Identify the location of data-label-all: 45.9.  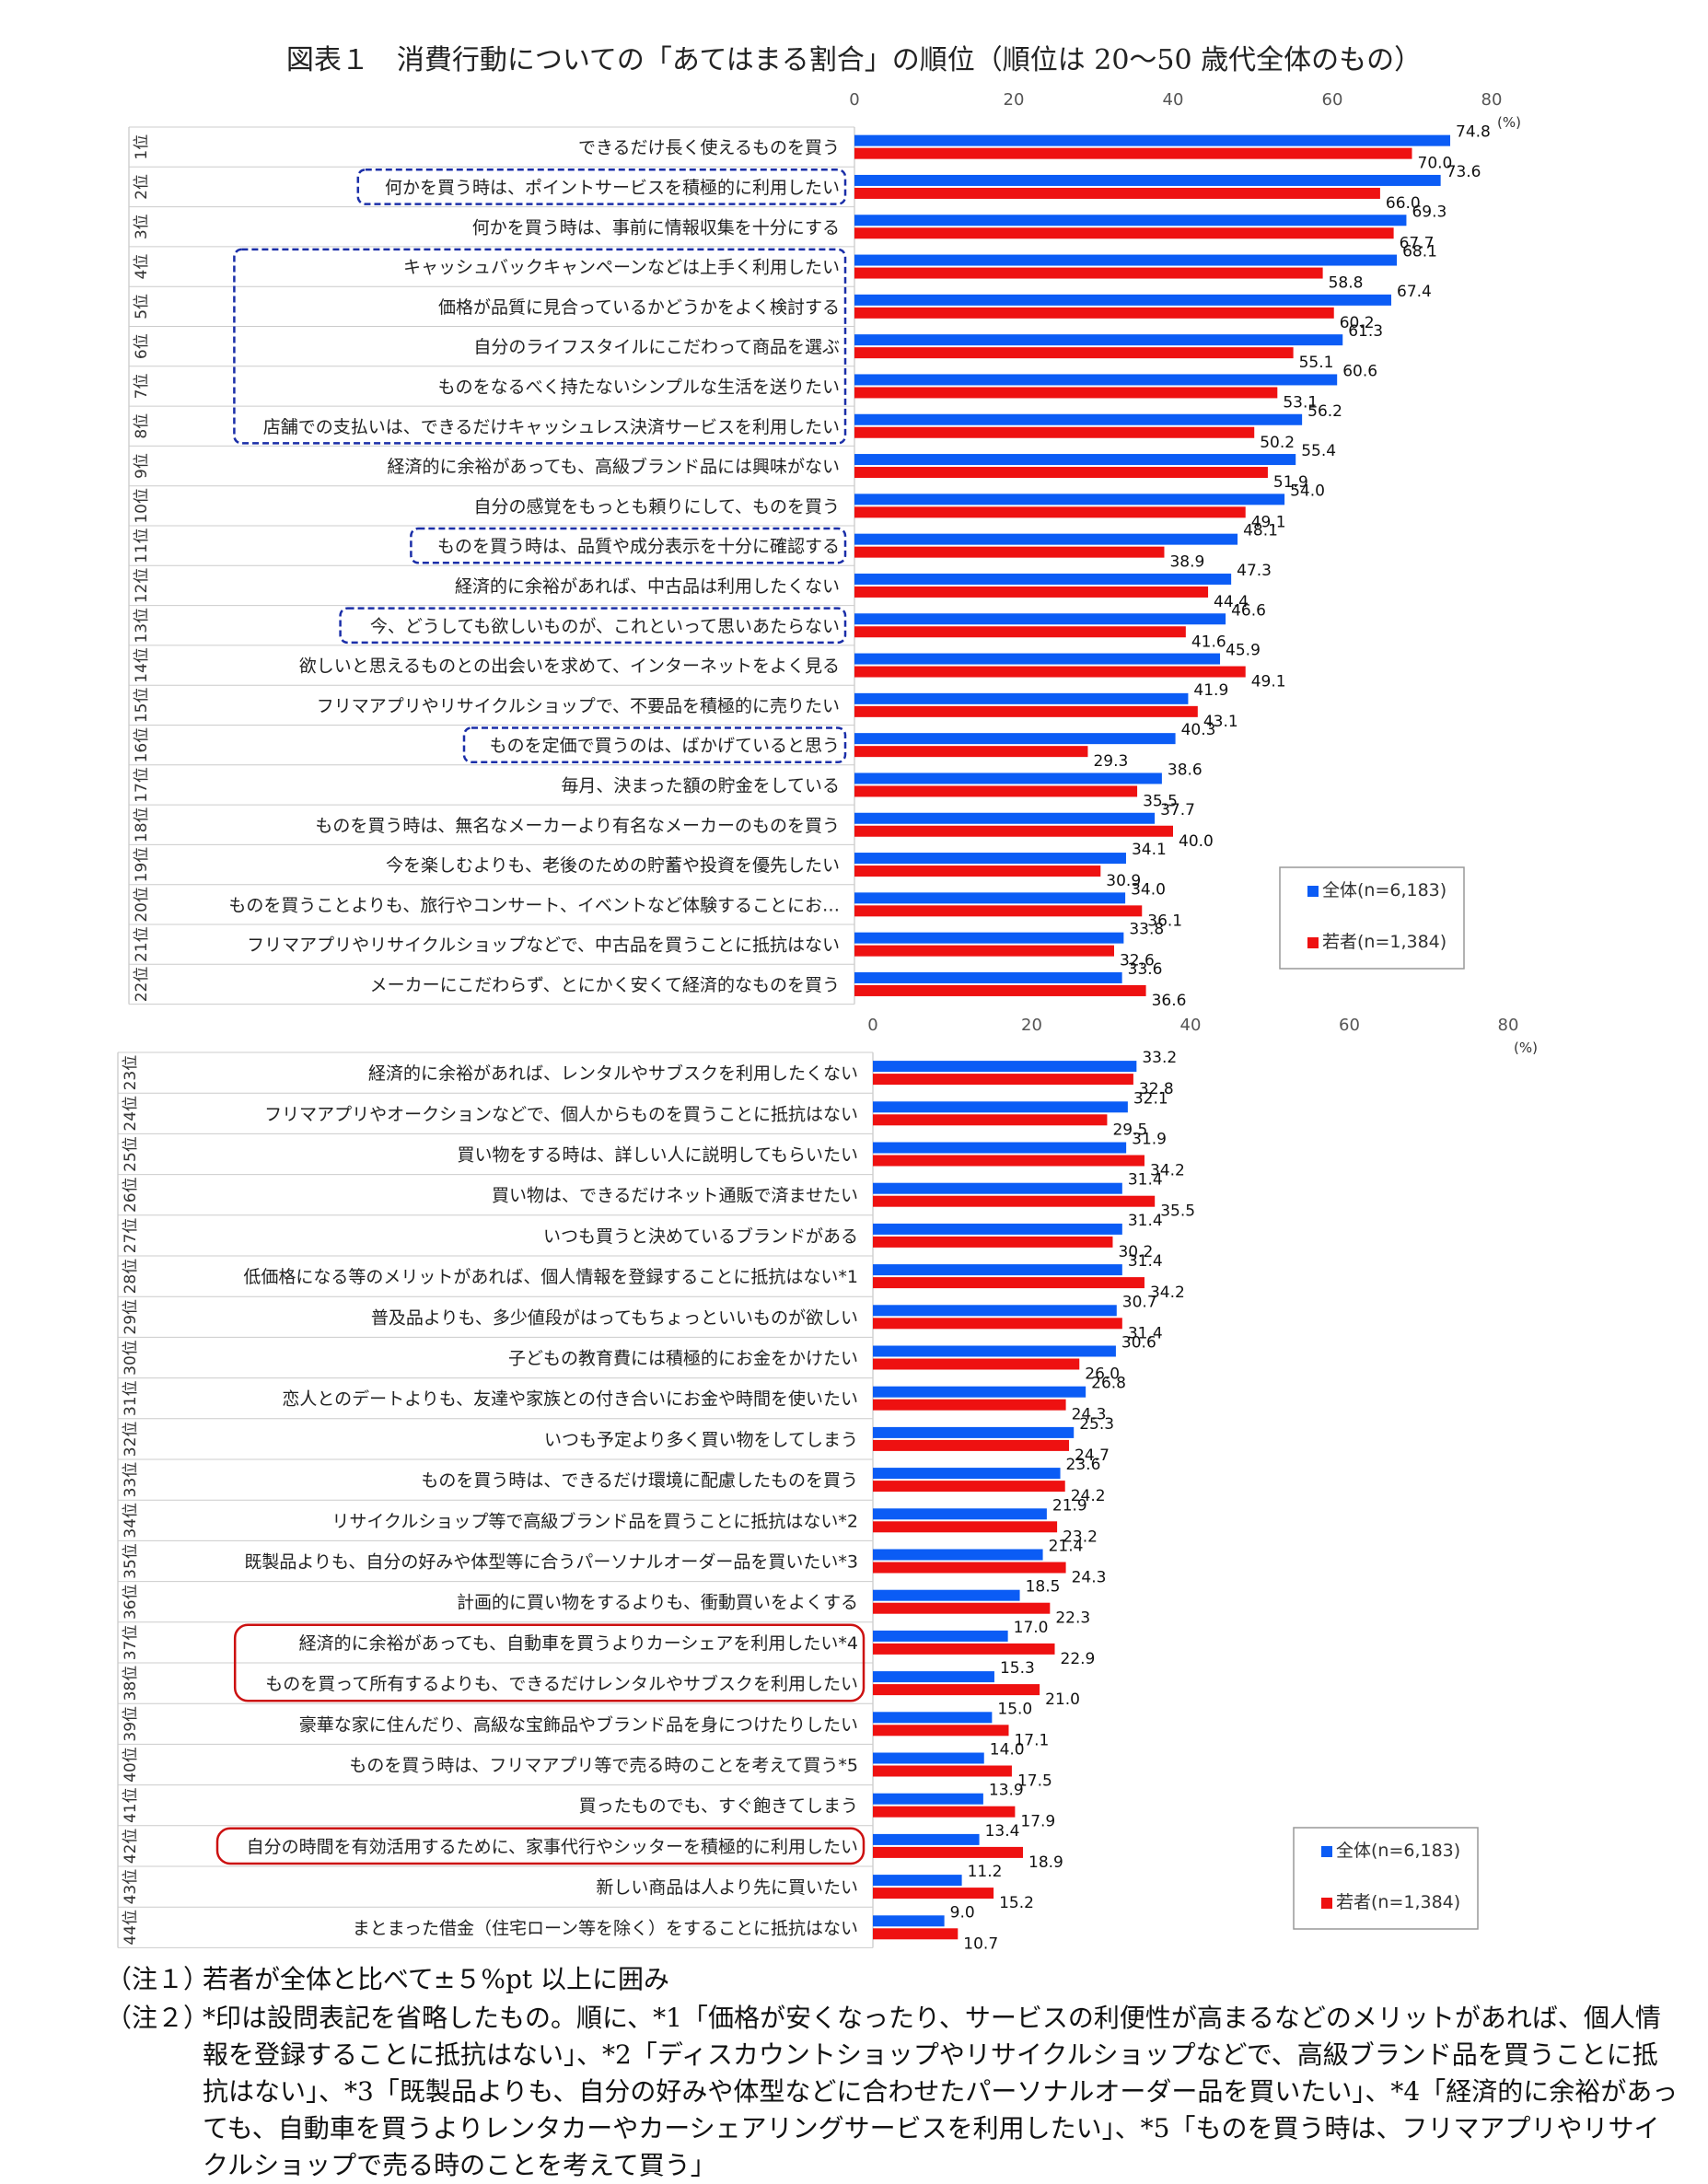
(1243, 651).